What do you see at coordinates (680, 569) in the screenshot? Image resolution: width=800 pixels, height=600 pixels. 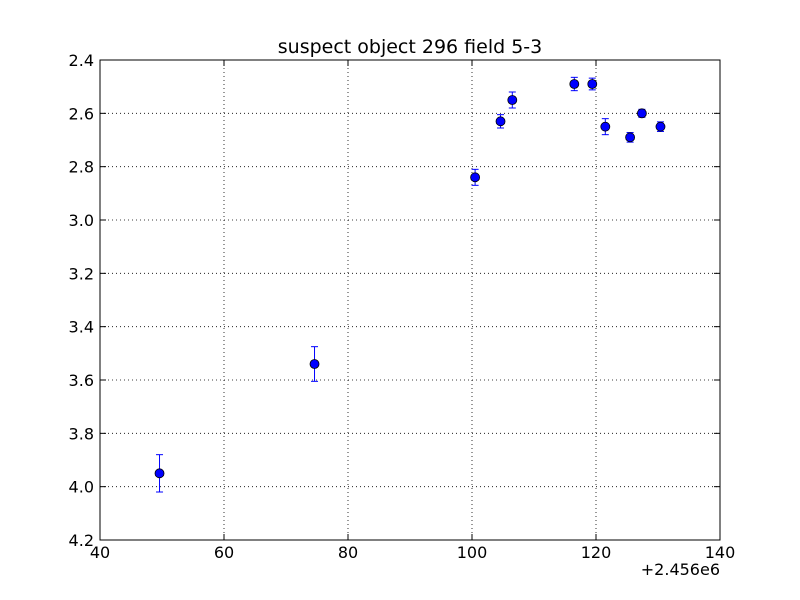 I see `x-offset-label: +2.456e6` at bounding box center [680, 569].